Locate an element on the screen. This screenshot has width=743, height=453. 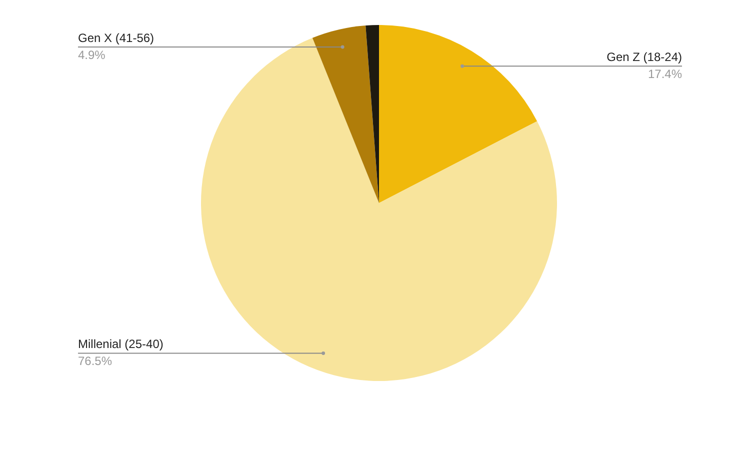
slice-label: Gen X (41-56) is located at coordinates (116, 37).